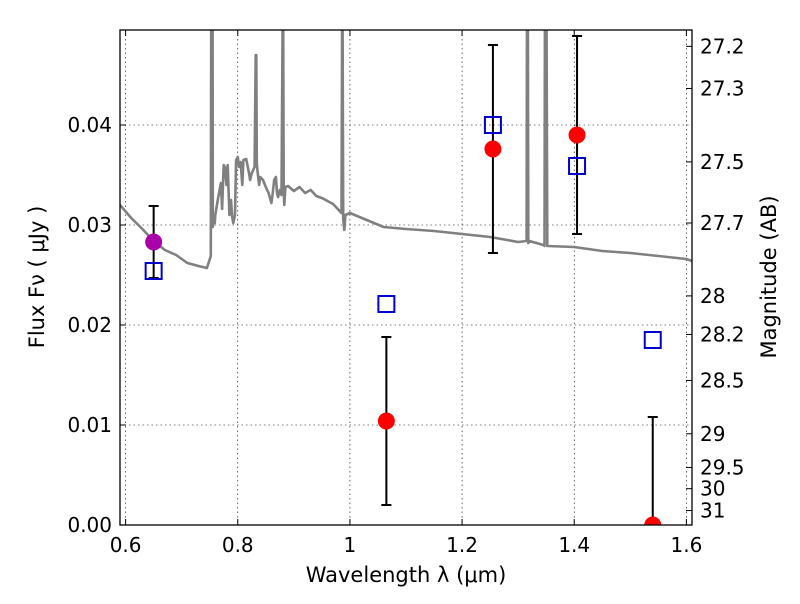 The height and width of the screenshot is (604, 800). I want to click on right-y-tick-label: 28, so click(712, 296).